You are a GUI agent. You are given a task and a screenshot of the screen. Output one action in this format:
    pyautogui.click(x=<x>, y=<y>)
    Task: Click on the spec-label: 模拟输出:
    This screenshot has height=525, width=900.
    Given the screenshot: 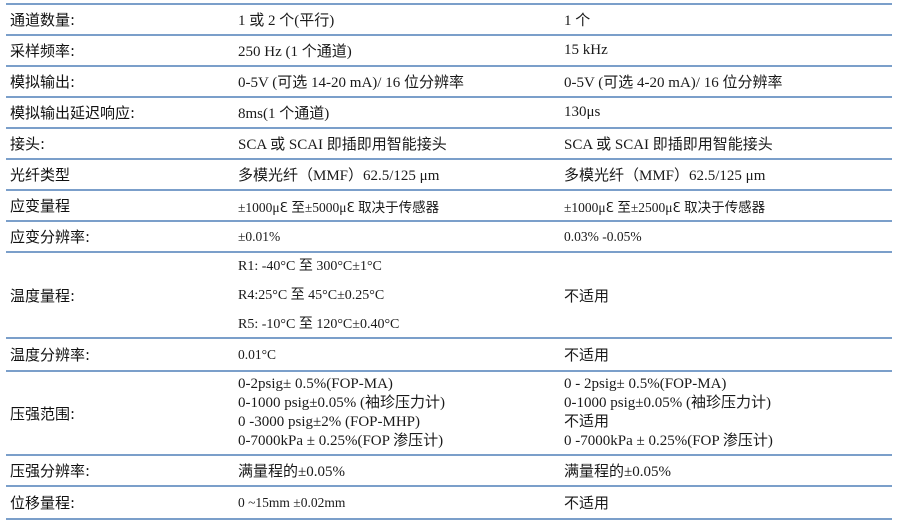 What is the action you would take?
    pyautogui.click(x=43, y=82)
    